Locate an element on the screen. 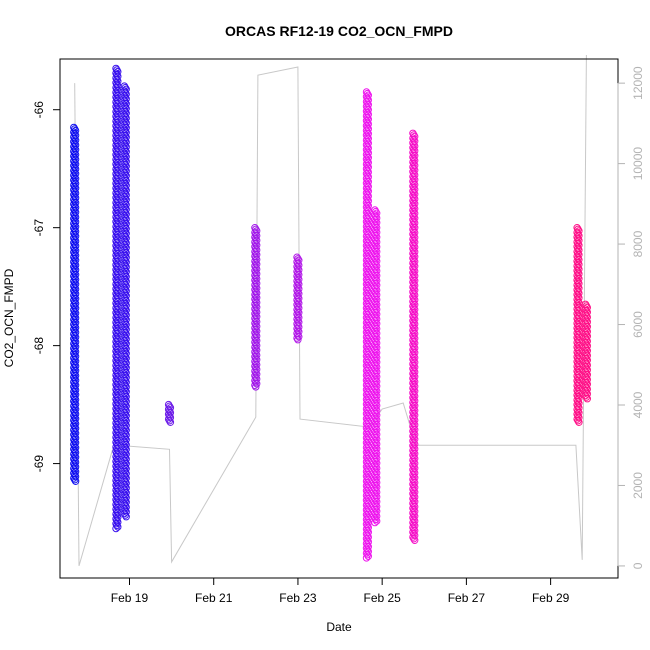 This screenshot has width=650, height=650. y2-tick-label: 4000 is located at coordinates (638, 404).